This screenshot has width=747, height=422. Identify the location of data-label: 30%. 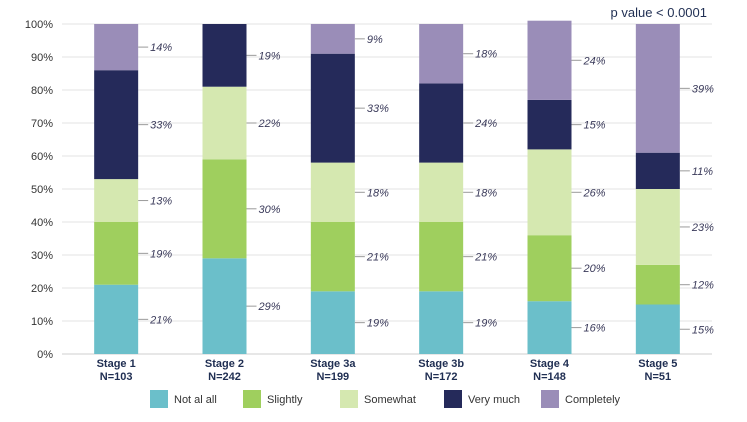
(270, 210).